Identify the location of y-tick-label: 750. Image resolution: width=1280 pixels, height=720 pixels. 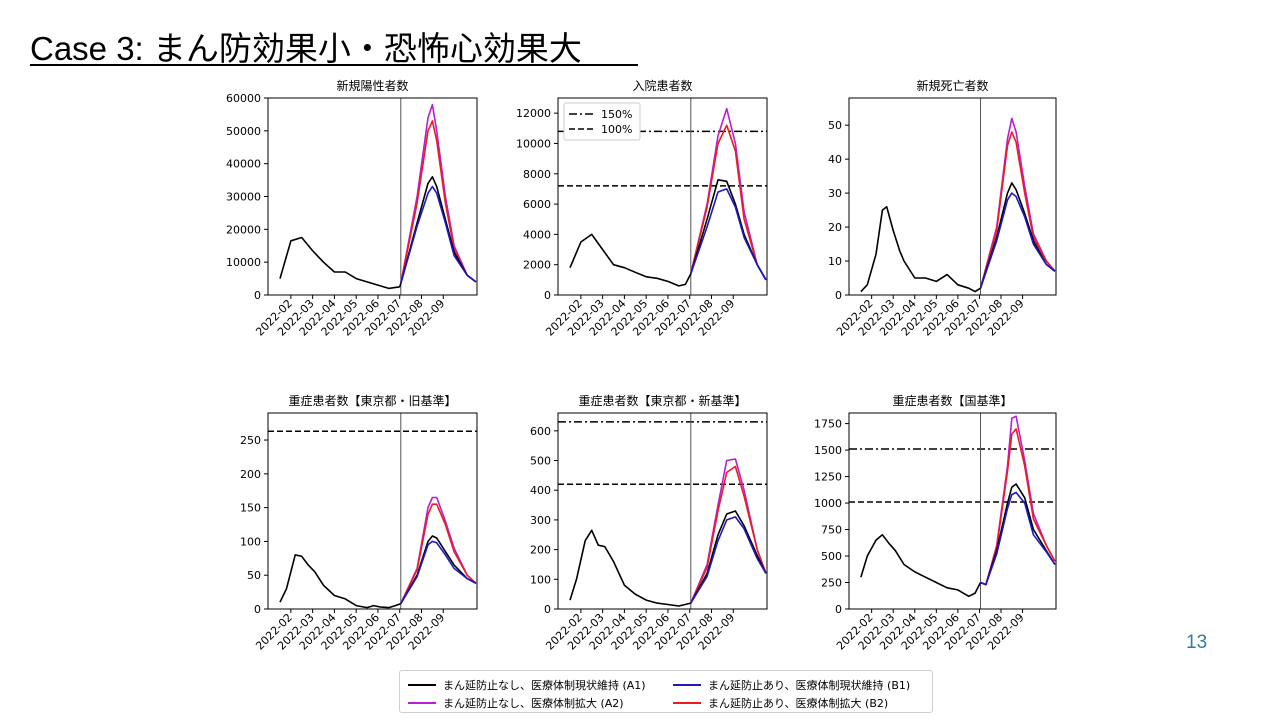
(831, 530).